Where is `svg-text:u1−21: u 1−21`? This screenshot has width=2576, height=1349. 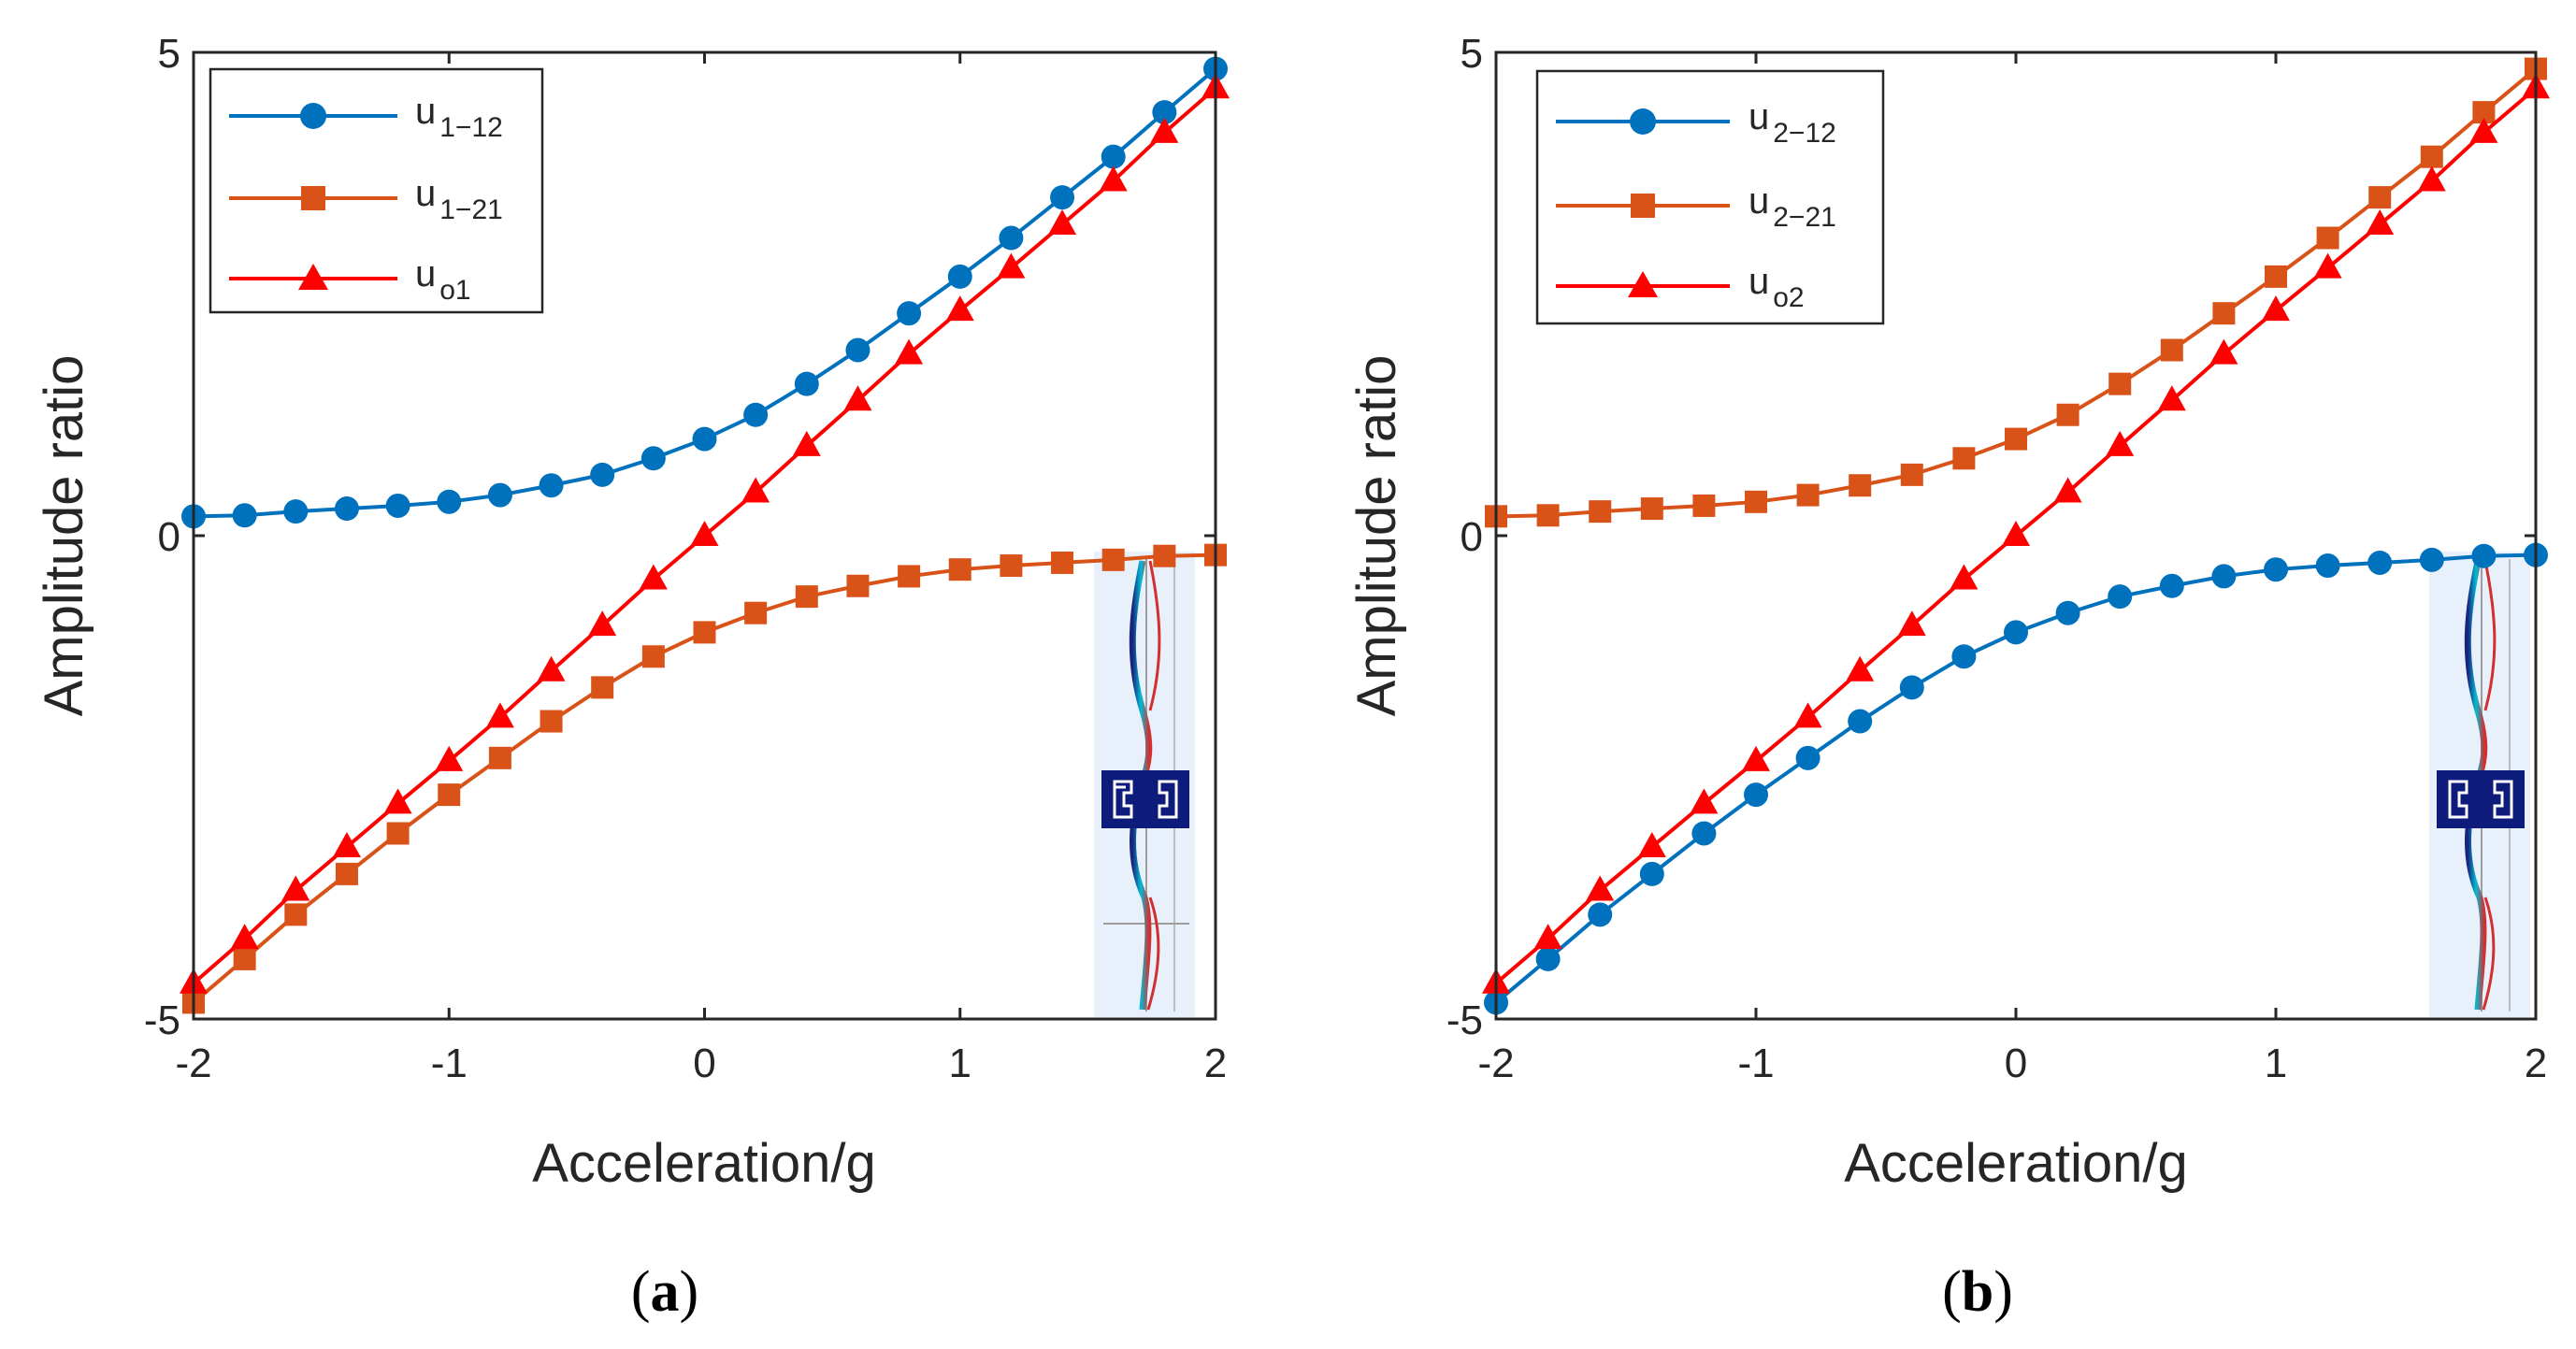 svg-text:u1−21: u 1−21 is located at coordinates (459, 199).